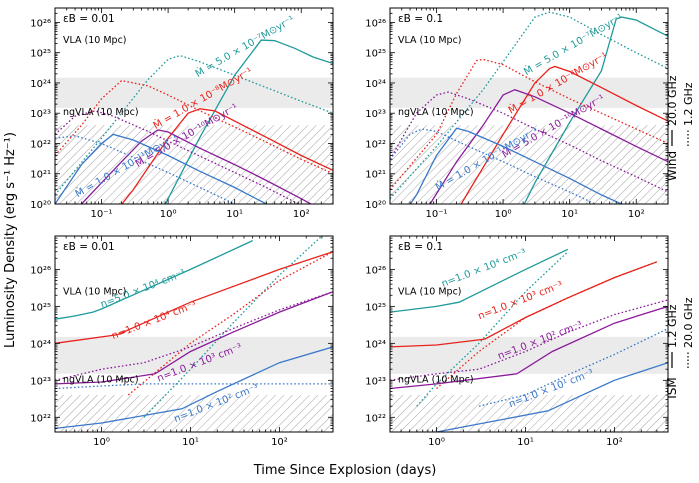  What do you see at coordinates (10, 240) in the screenshot?
I see `y-axis-label: Luminosity Density (erg s⁻¹ Hz⁻¹)` at bounding box center [10, 240].